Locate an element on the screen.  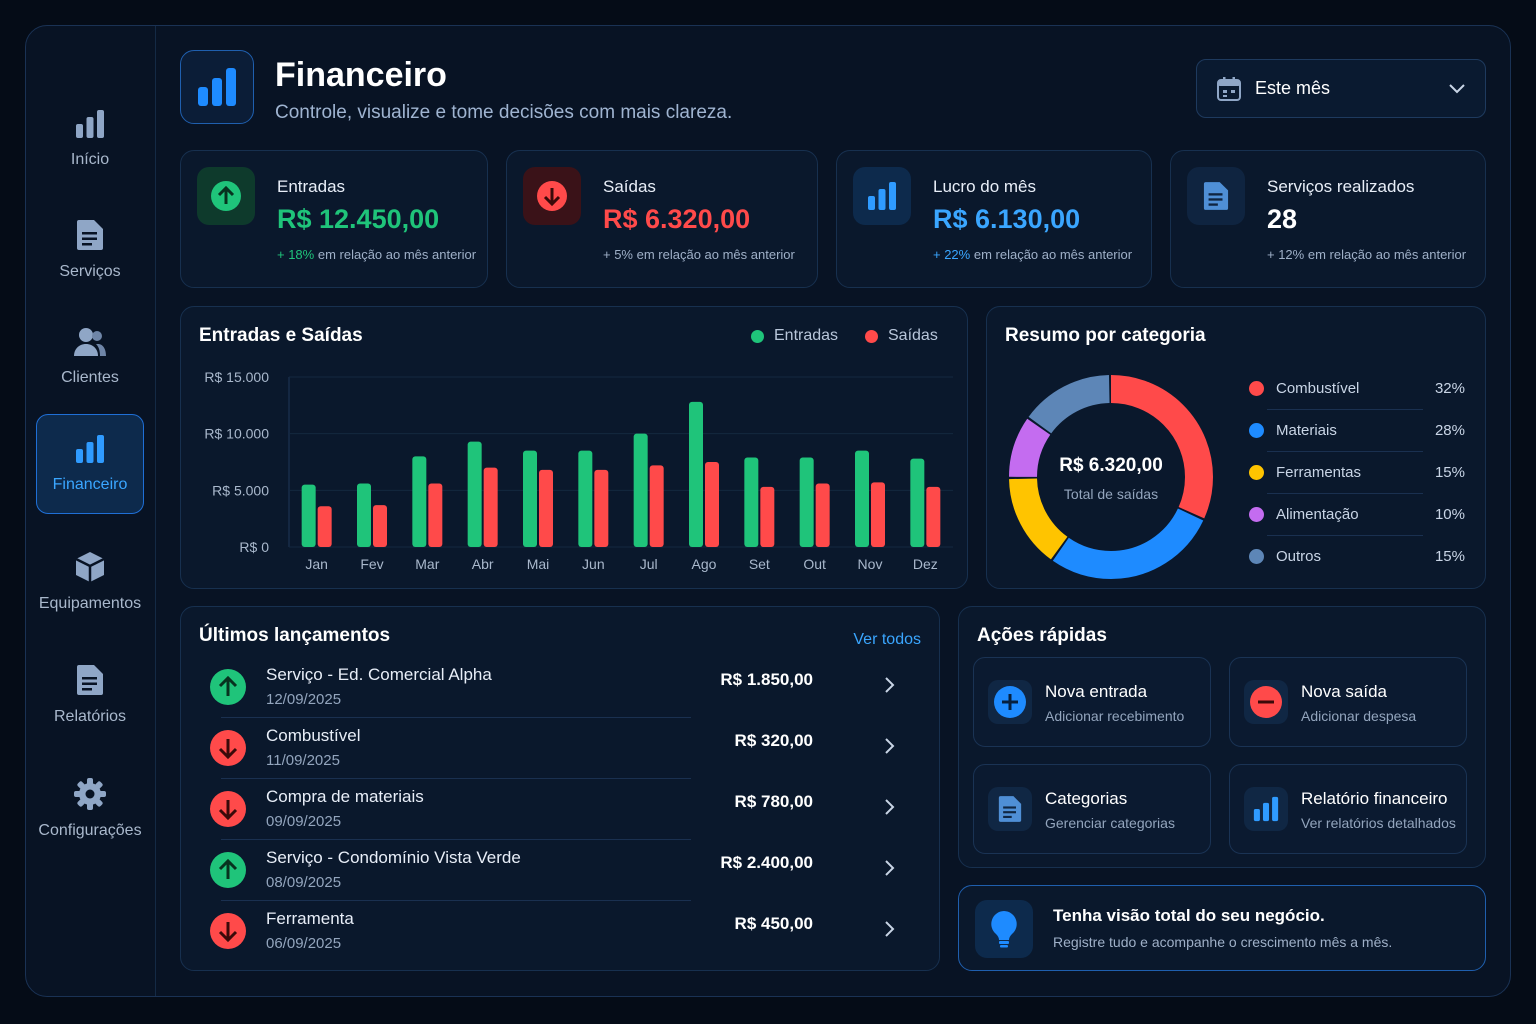
bar-entradas-set is located at coordinates (751, 502).